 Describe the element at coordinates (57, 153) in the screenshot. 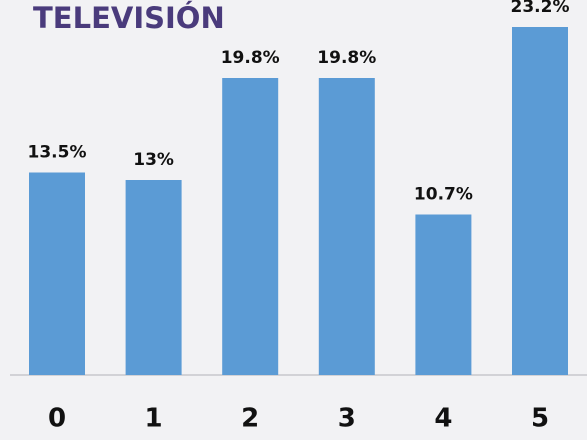

I see `value-label: 13.5%` at that location.